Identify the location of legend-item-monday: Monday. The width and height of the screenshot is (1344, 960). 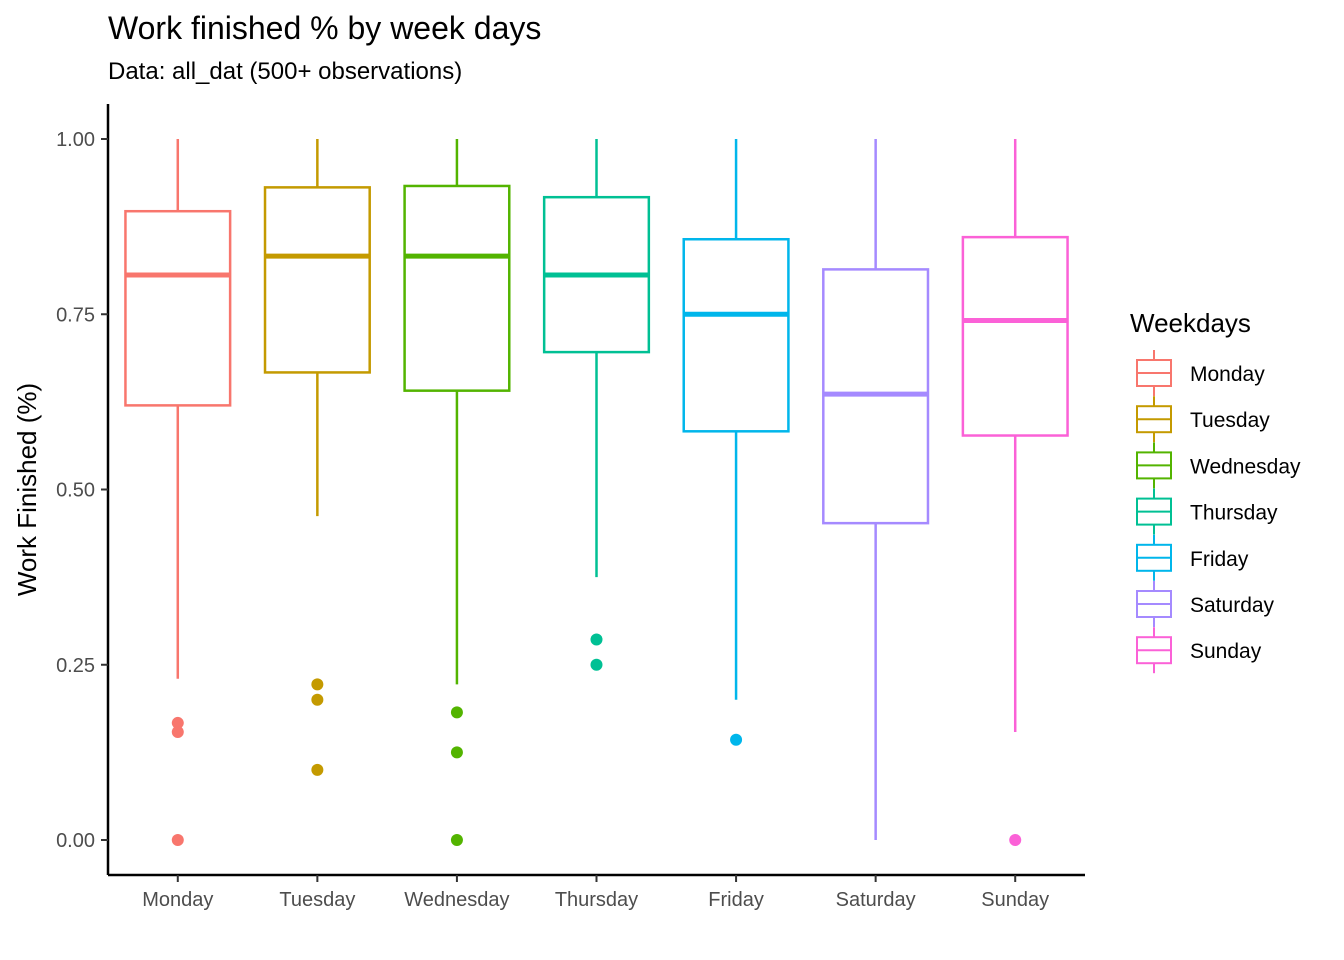
(1200, 373).